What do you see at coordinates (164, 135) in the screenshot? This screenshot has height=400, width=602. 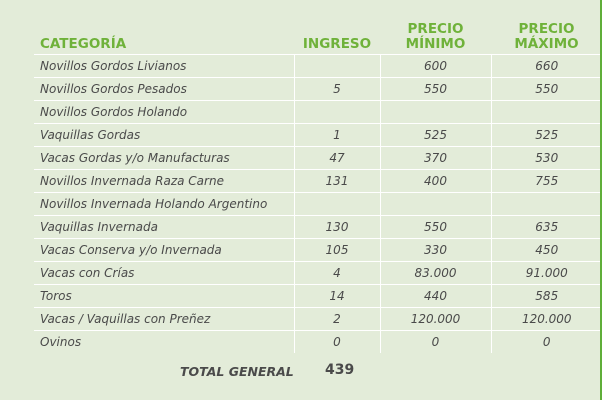 I see `row-category: Vaquillas Gordas` at bounding box center [164, 135].